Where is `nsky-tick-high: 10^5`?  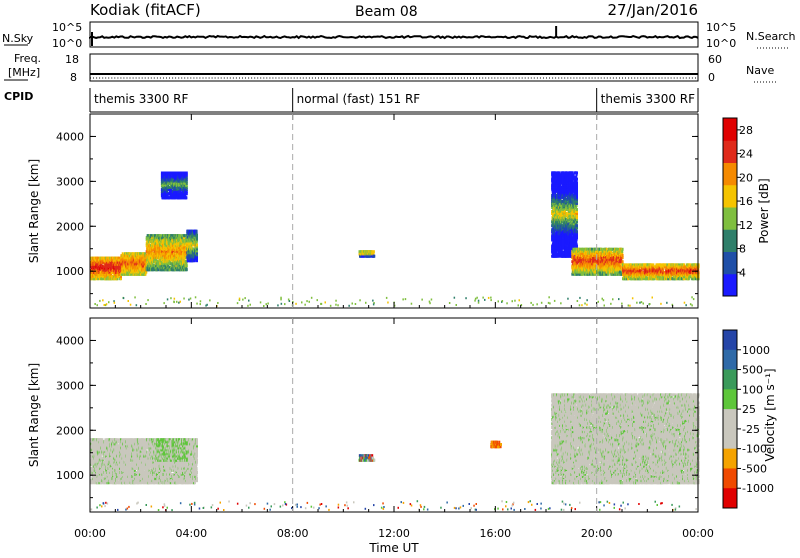
nsky-tick-high: 10^5 is located at coordinates (67, 27).